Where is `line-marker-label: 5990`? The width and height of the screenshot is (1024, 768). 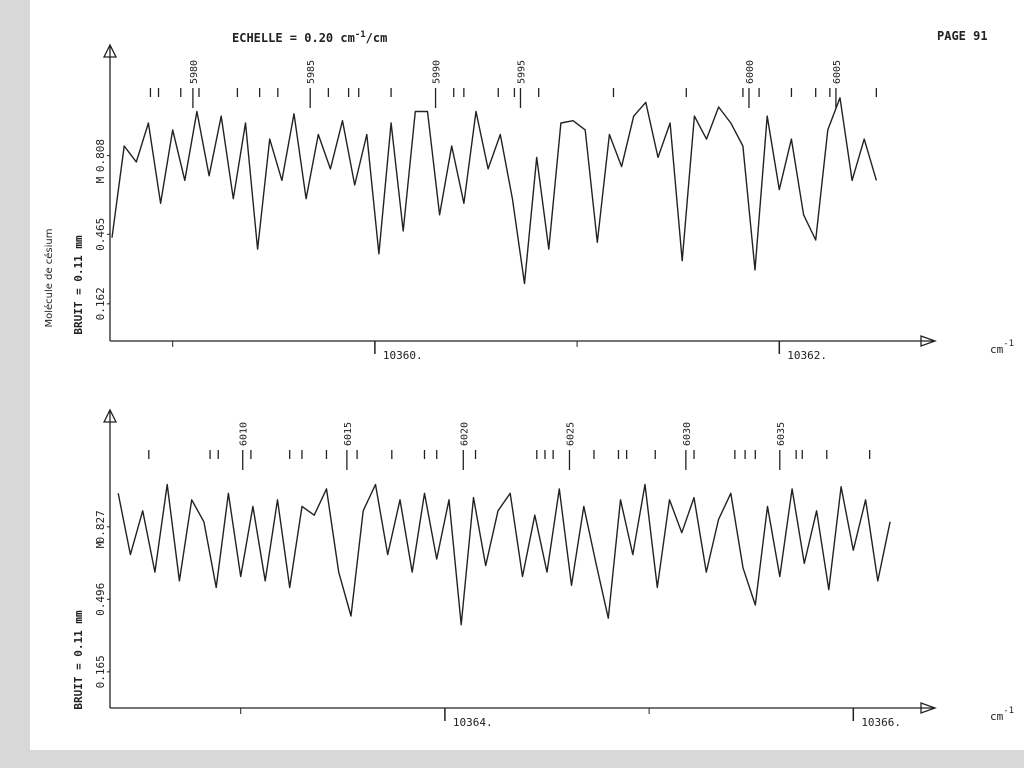
line-marker-label: 5990 is located at coordinates (437, 72).